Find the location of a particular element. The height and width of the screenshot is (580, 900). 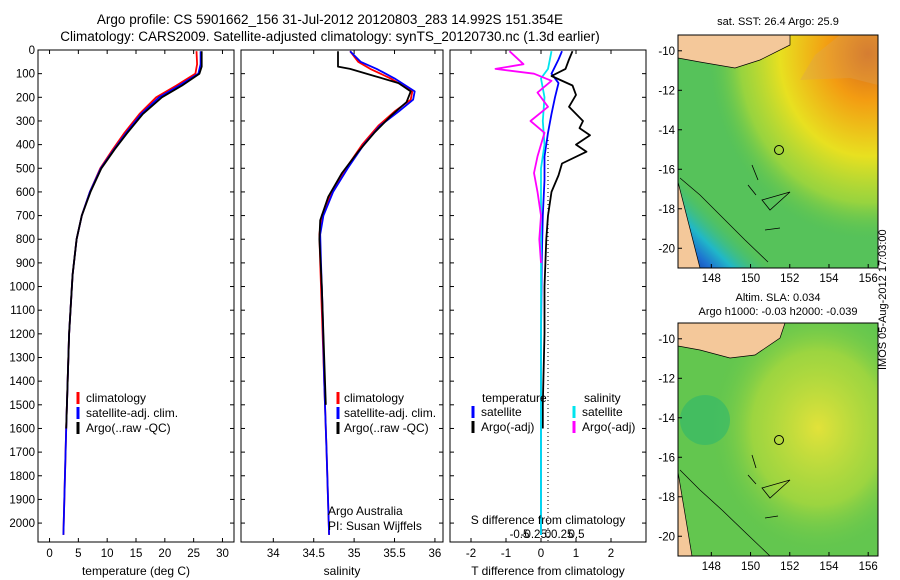

depth-tick-label: 1200 is located at coordinates (22, 335).